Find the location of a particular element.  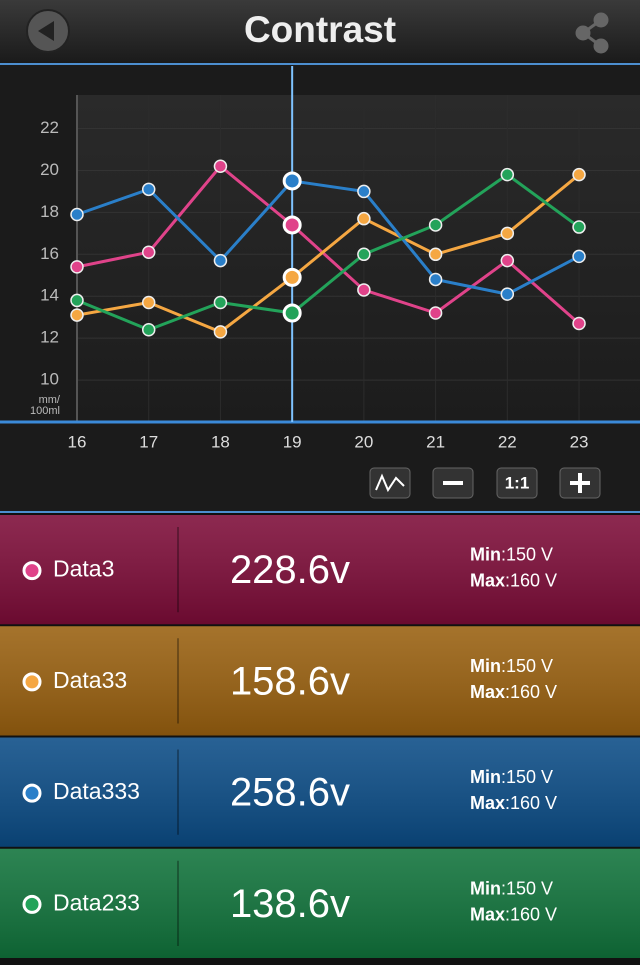

x-tick-label: 19 is located at coordinates (292, 441).